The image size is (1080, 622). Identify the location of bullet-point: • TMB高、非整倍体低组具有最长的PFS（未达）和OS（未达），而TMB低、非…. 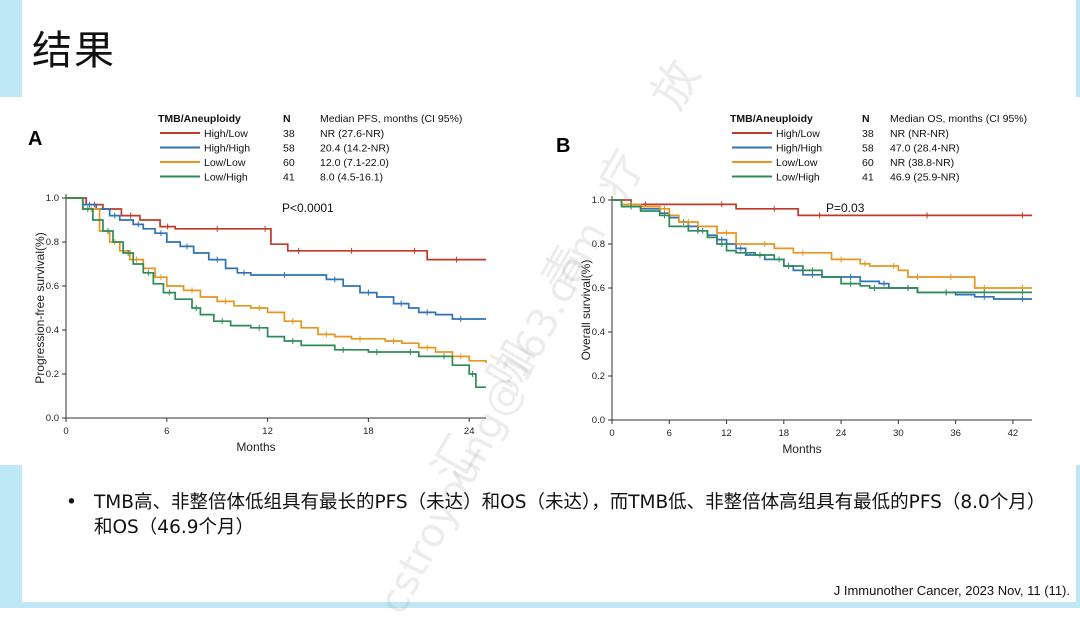
(556, 515).